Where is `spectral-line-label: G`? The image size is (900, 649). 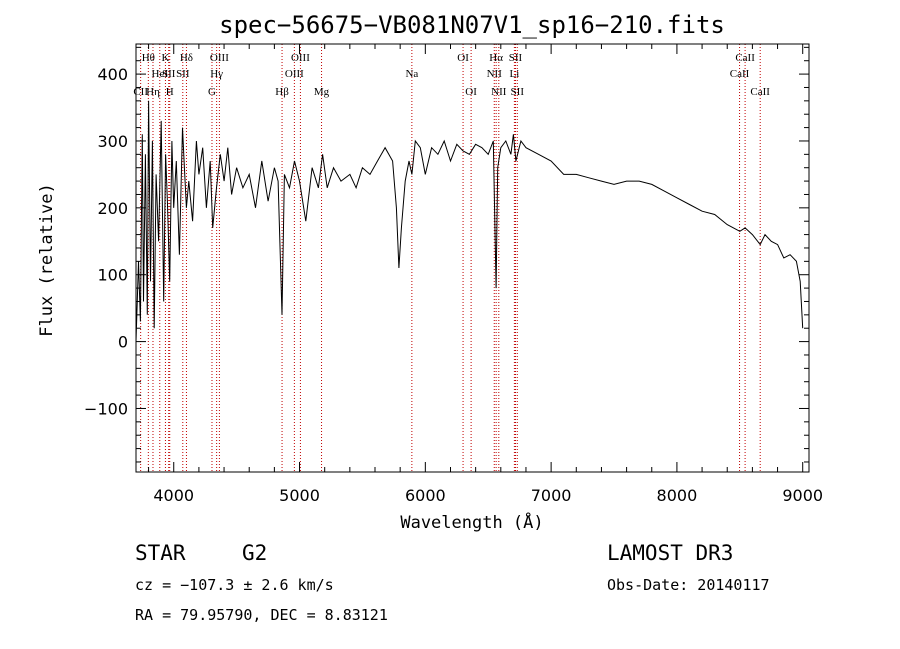 spectral-line-label: G is located at coordinates (212, 92).